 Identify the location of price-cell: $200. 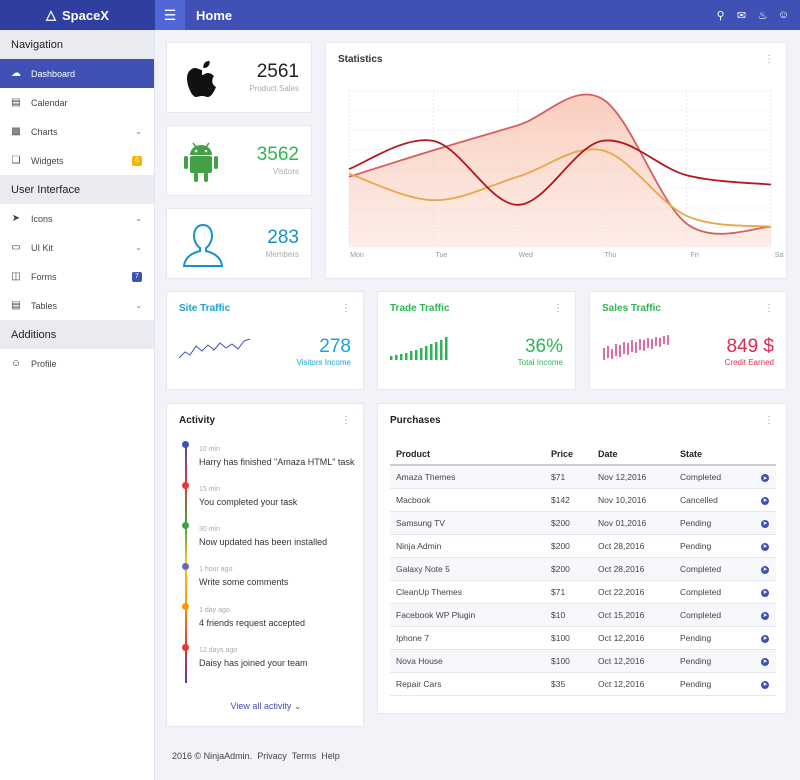
(568, 523).